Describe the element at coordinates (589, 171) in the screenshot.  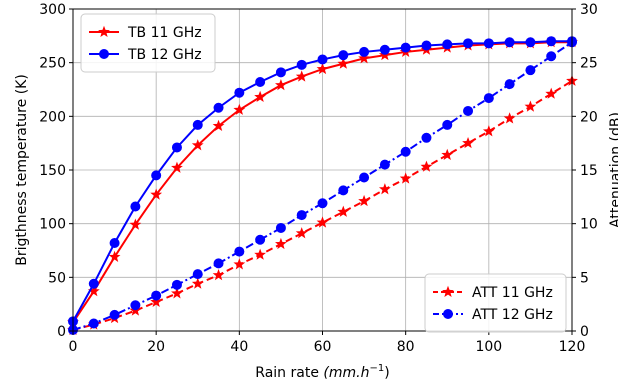
I see `y2-tick-label-3: 15` at that location.